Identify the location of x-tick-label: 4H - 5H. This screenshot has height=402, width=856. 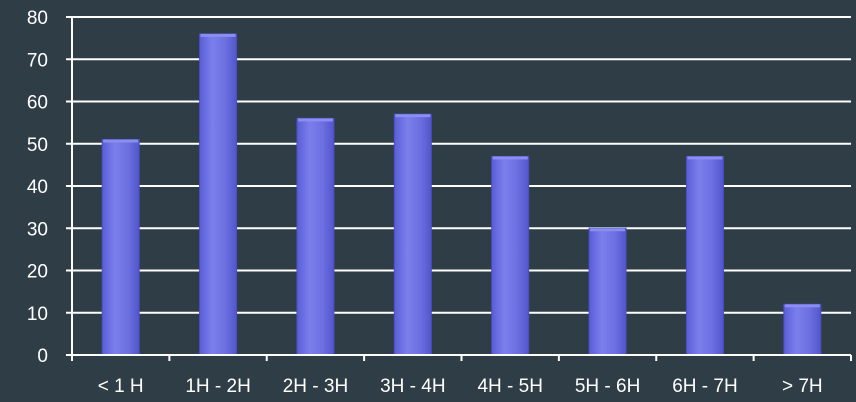
(509, 386).